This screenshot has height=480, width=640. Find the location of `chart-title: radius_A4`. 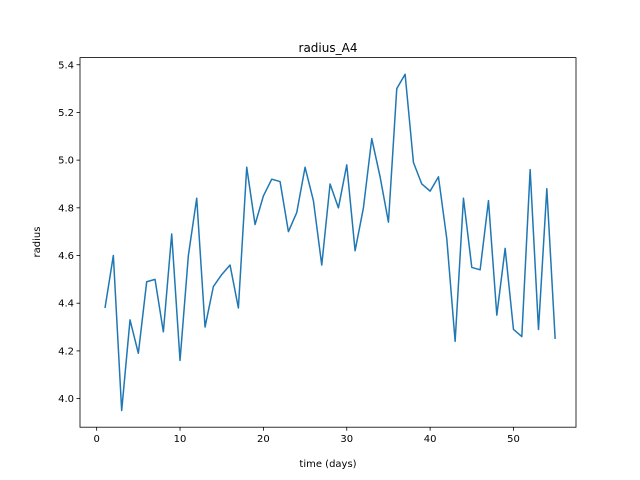

chart-title: radius_A4 is located at coordinates (328, 48).